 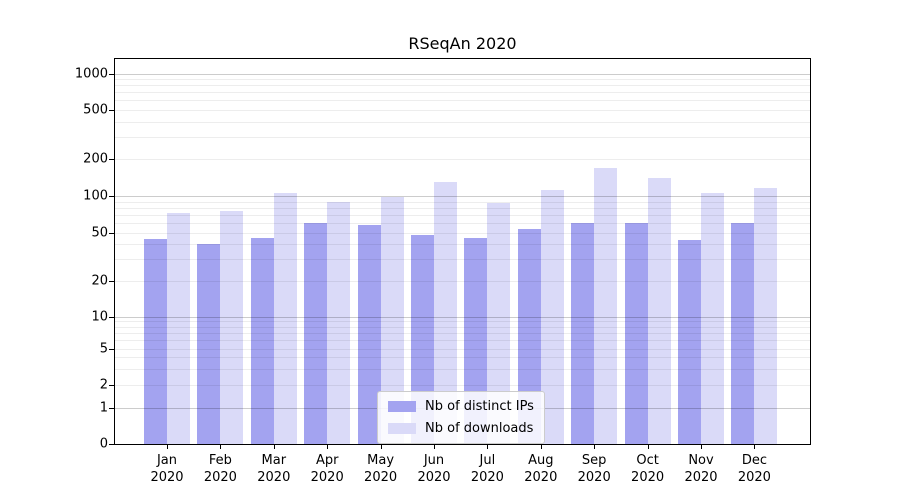 What do you see at coordinates (209, 344) in the screenshot?
I see `bar-distinct-ips-feb` at bounding box center [209, 344].